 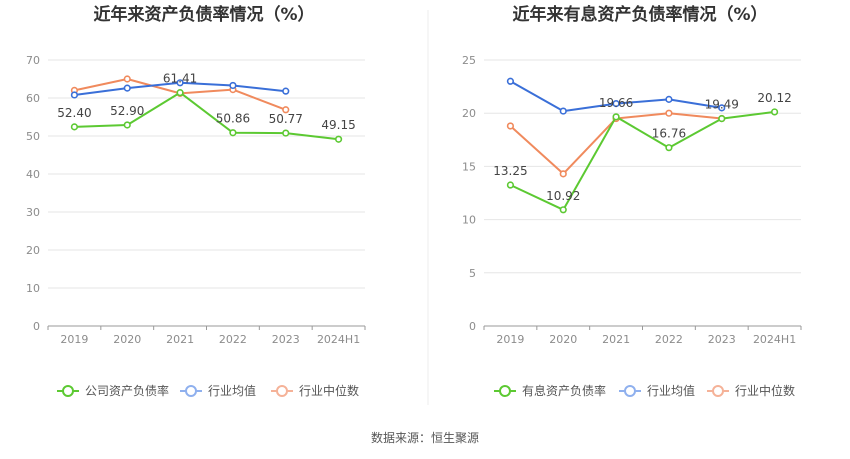 What do you see at coordinates (127, 111) in the screenshot?
I see `data-label: 52.90` at bounding box center [127, 111].